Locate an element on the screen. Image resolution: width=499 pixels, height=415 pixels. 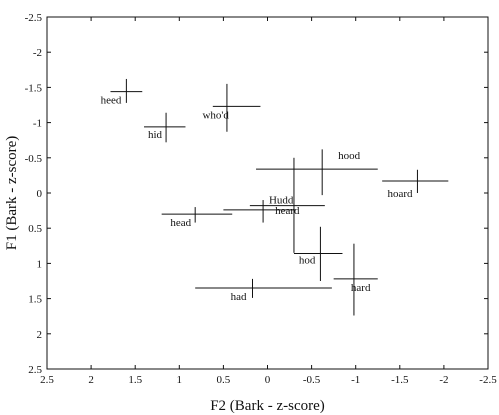
x-tick-label: 2 is located at coordinates (91, 380).